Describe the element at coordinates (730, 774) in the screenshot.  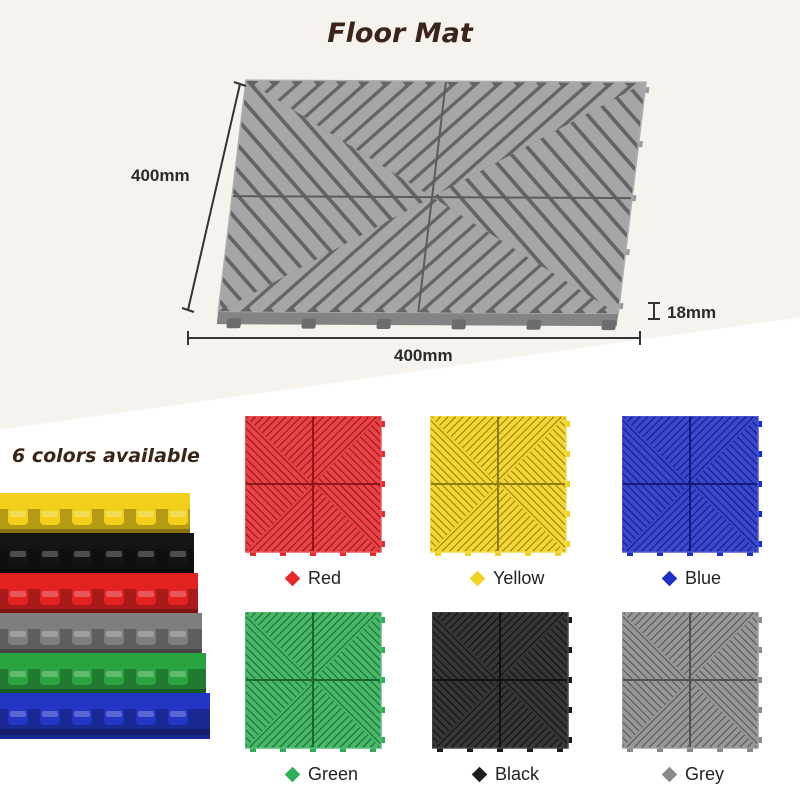
I see `swatch-label-grey: Grey` at that location.